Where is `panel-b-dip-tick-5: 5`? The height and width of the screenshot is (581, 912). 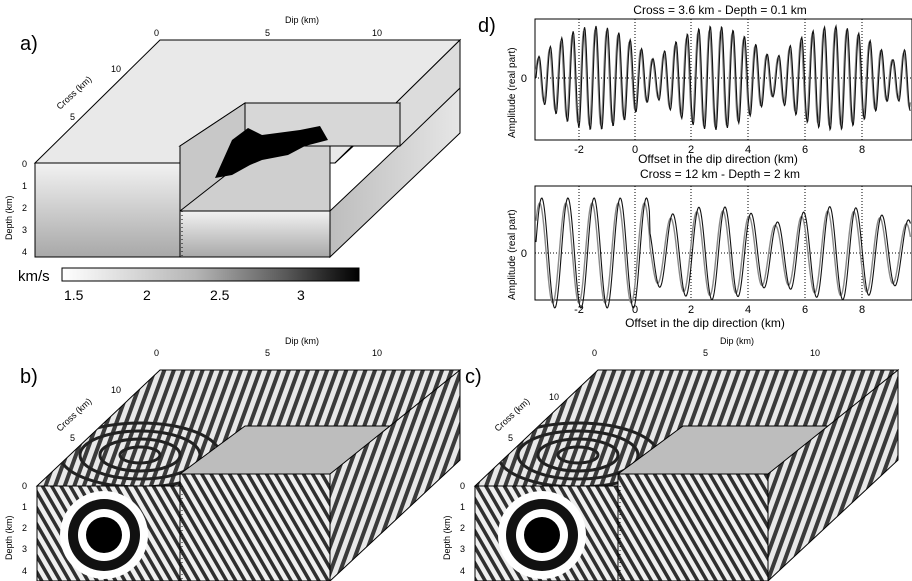
panel-b-dip-tick-5: 5 is located at coordinates (267, 353).